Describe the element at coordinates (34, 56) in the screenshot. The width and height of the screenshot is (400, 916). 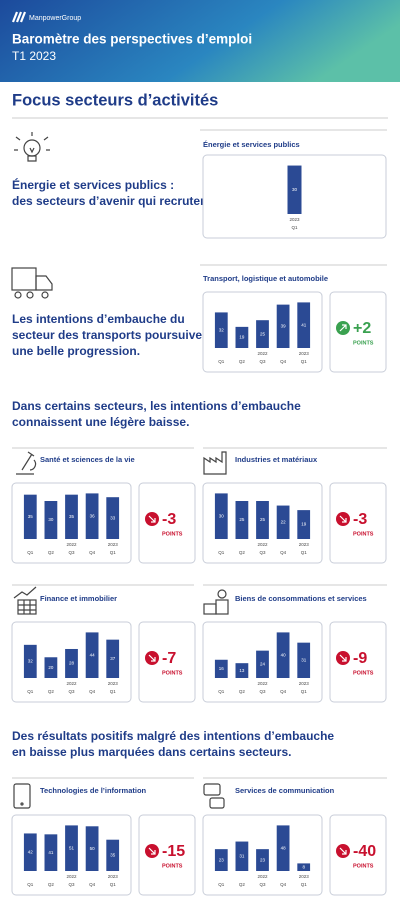
I see `header-subtitle: T1 2023` at that location.